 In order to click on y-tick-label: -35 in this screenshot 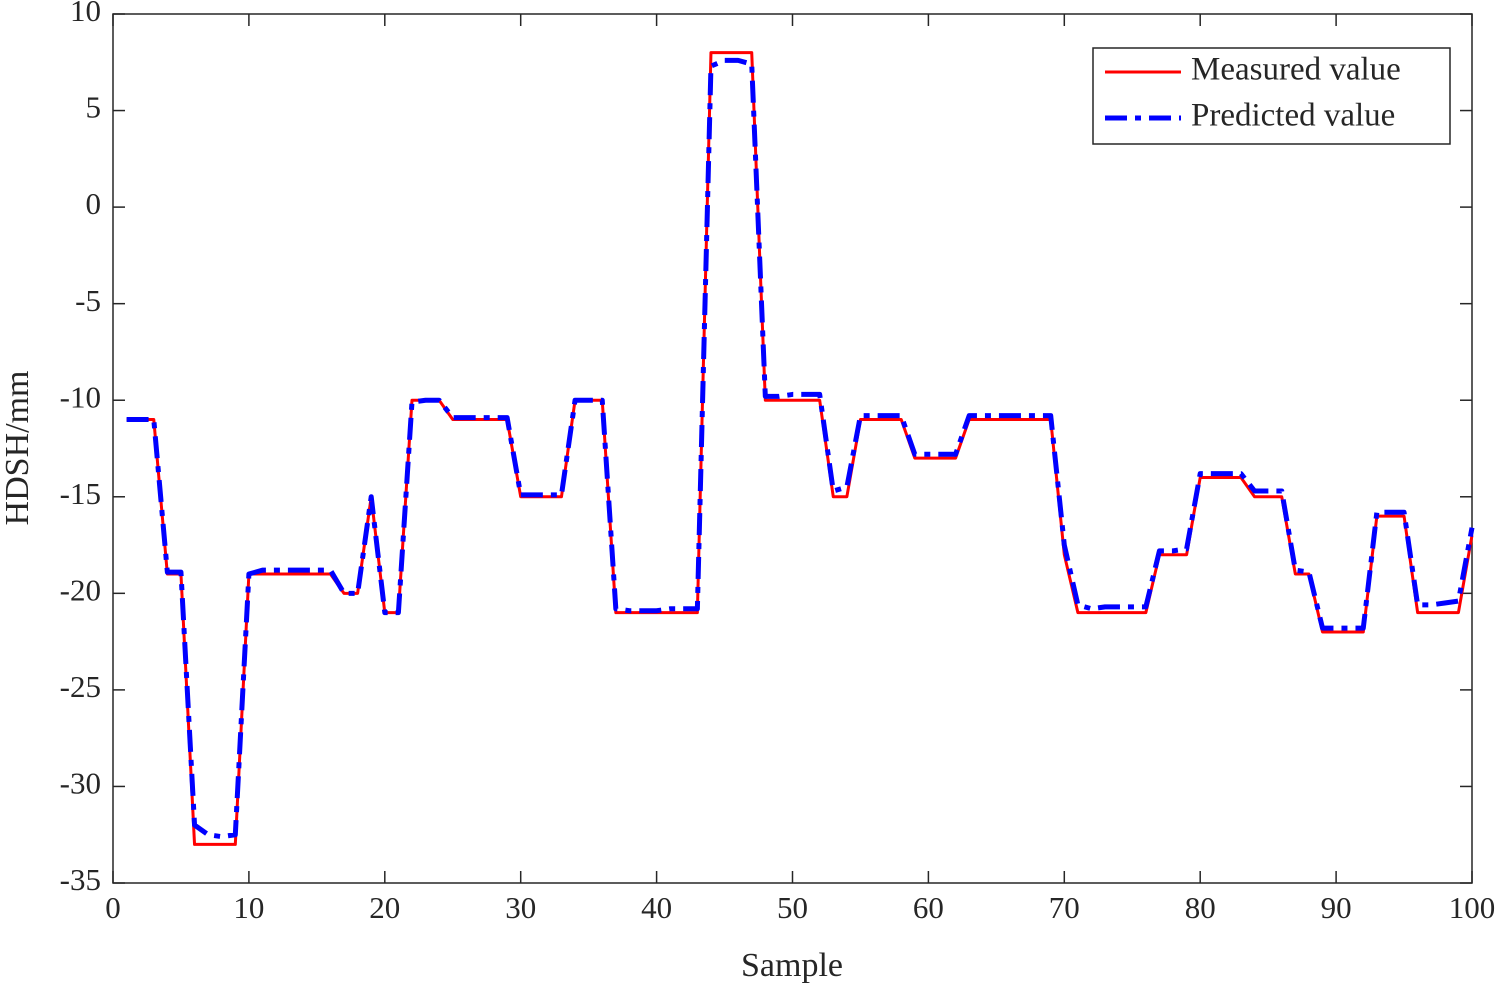, I will do `click(80, 879)`.